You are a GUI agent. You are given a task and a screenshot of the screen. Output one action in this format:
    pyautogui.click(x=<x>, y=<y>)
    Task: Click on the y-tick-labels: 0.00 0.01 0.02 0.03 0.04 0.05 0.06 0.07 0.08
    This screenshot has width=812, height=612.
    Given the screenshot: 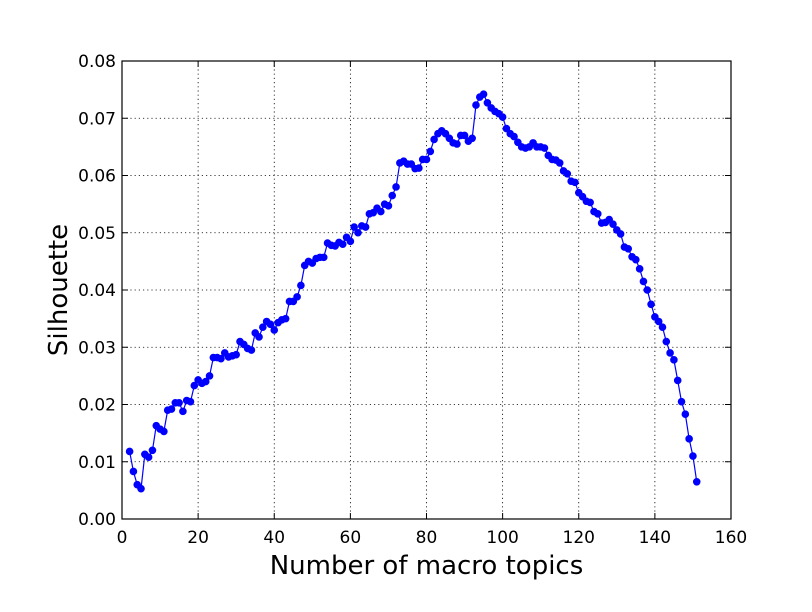 What is the action you would take?
    pyautogui.click(x=97, y=291)
    